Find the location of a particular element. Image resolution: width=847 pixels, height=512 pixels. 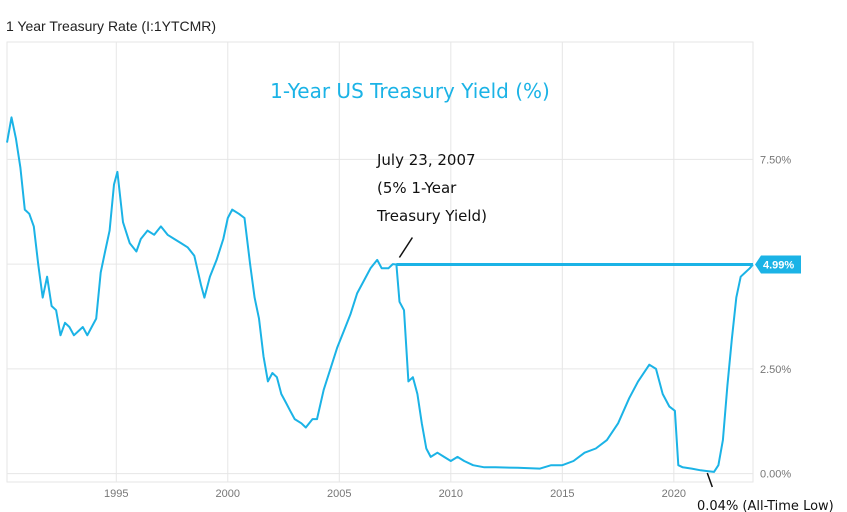

x-tick-label: 2020 is located at coordinates (674, 494).